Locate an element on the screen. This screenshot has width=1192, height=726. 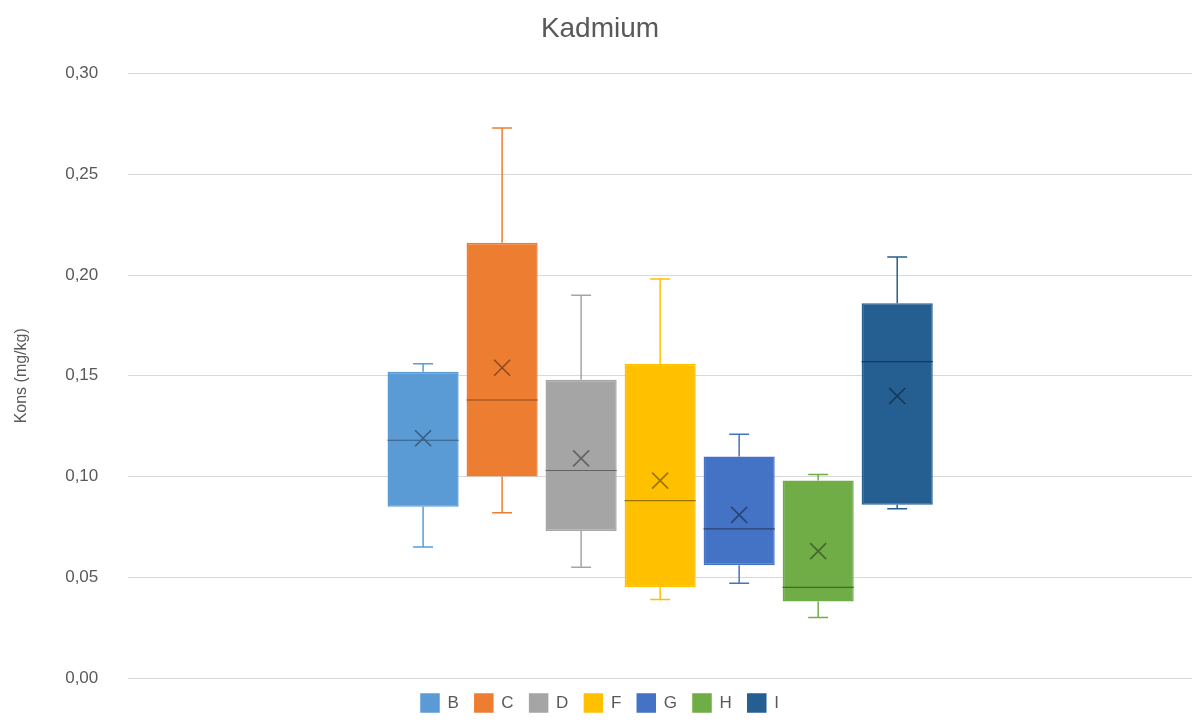
legend-label: C is located at coordinates (507, 702).